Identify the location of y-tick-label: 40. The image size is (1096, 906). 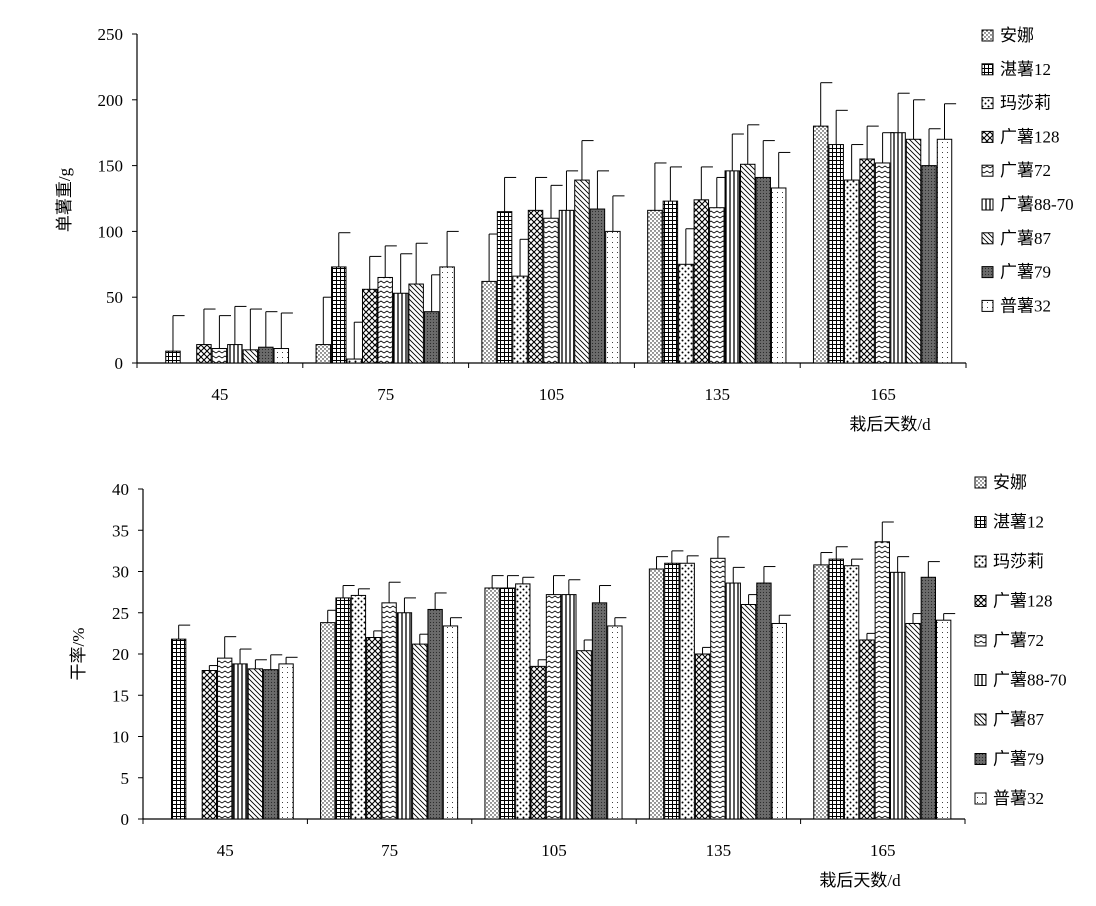
(120, 489).